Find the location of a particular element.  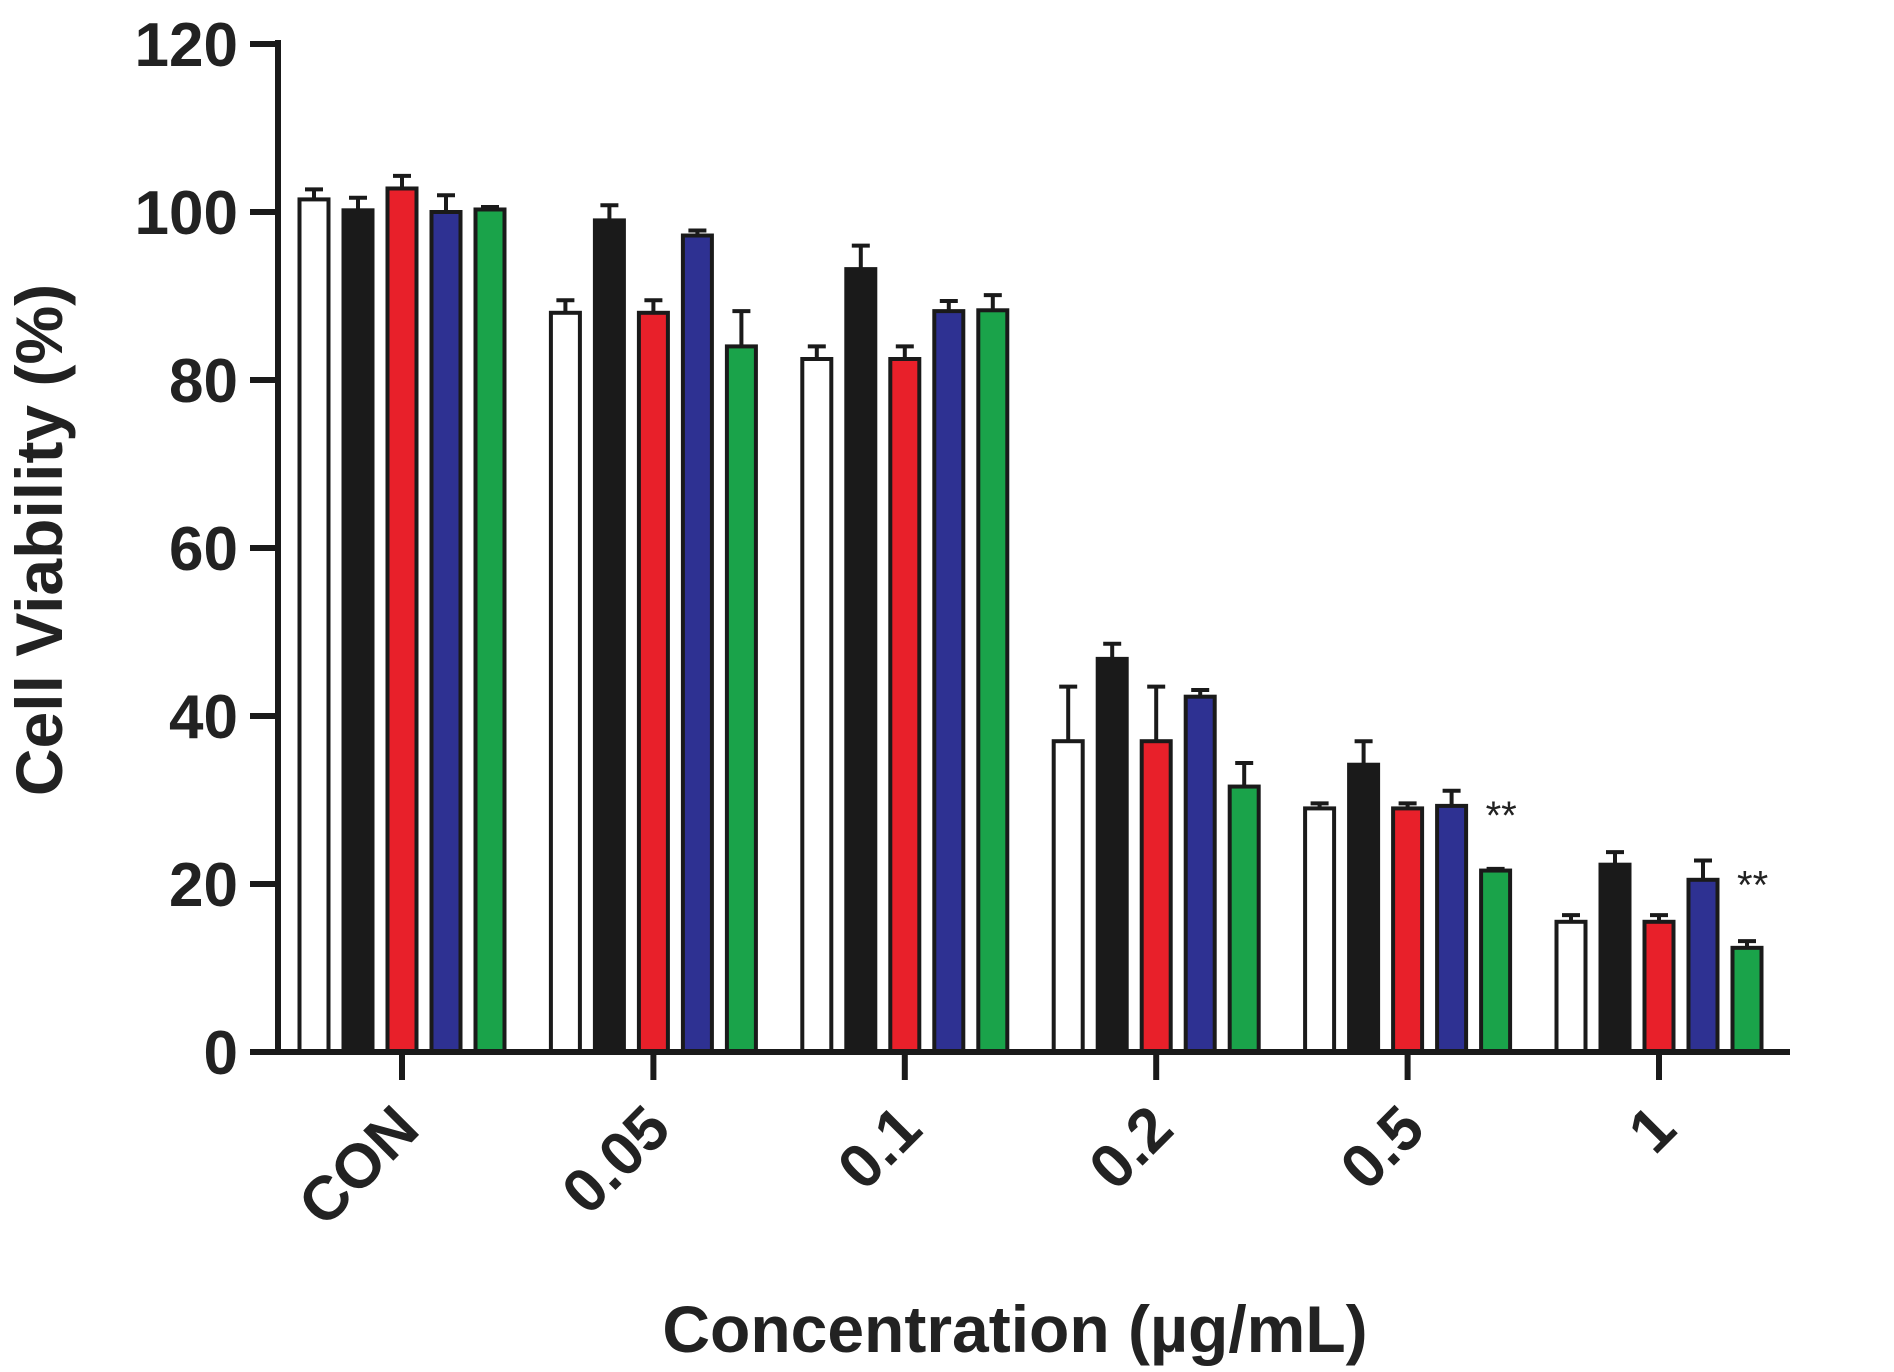

x-tick-label: 1 is located at coordinates (1652, 1129).